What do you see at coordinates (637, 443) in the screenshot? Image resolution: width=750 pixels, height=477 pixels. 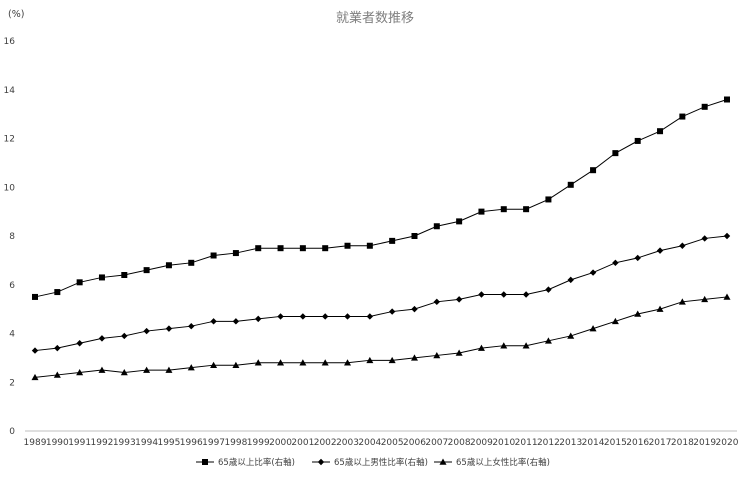 I see `x-tick-label: 2016` at bounding box center [637, 443].